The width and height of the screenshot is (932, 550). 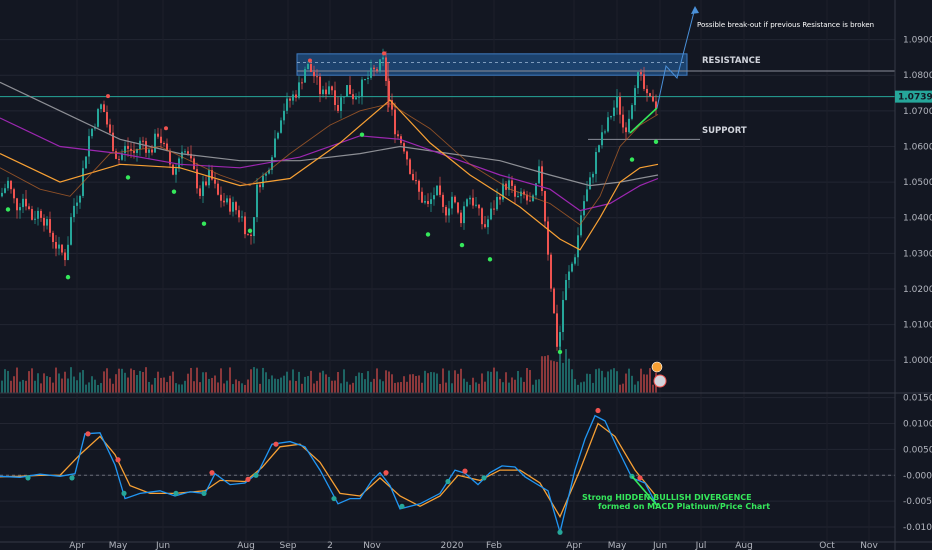 I want to click on time-tick-label: Feb, so click(x=494, y=545).